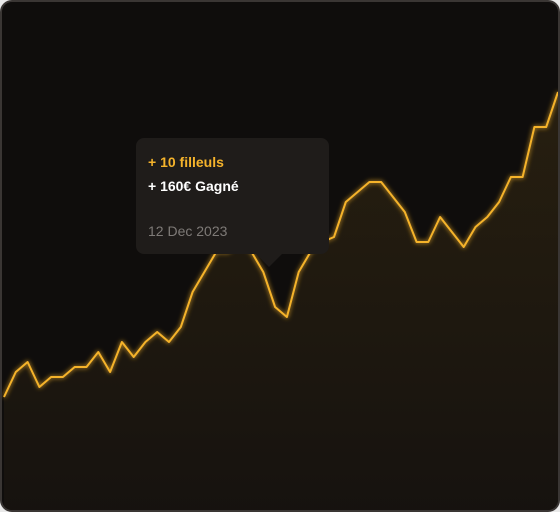 The height and width of the screenshot is (512, 560). I want to click on tooltip-earned: + 160€ Gagné, so click(193, 186).